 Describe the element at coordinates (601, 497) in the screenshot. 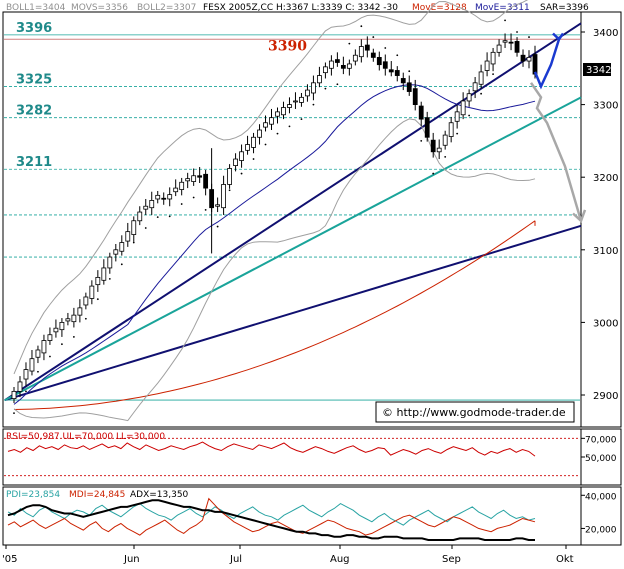

I see `dmi-tick-label: 40,000` at that location.